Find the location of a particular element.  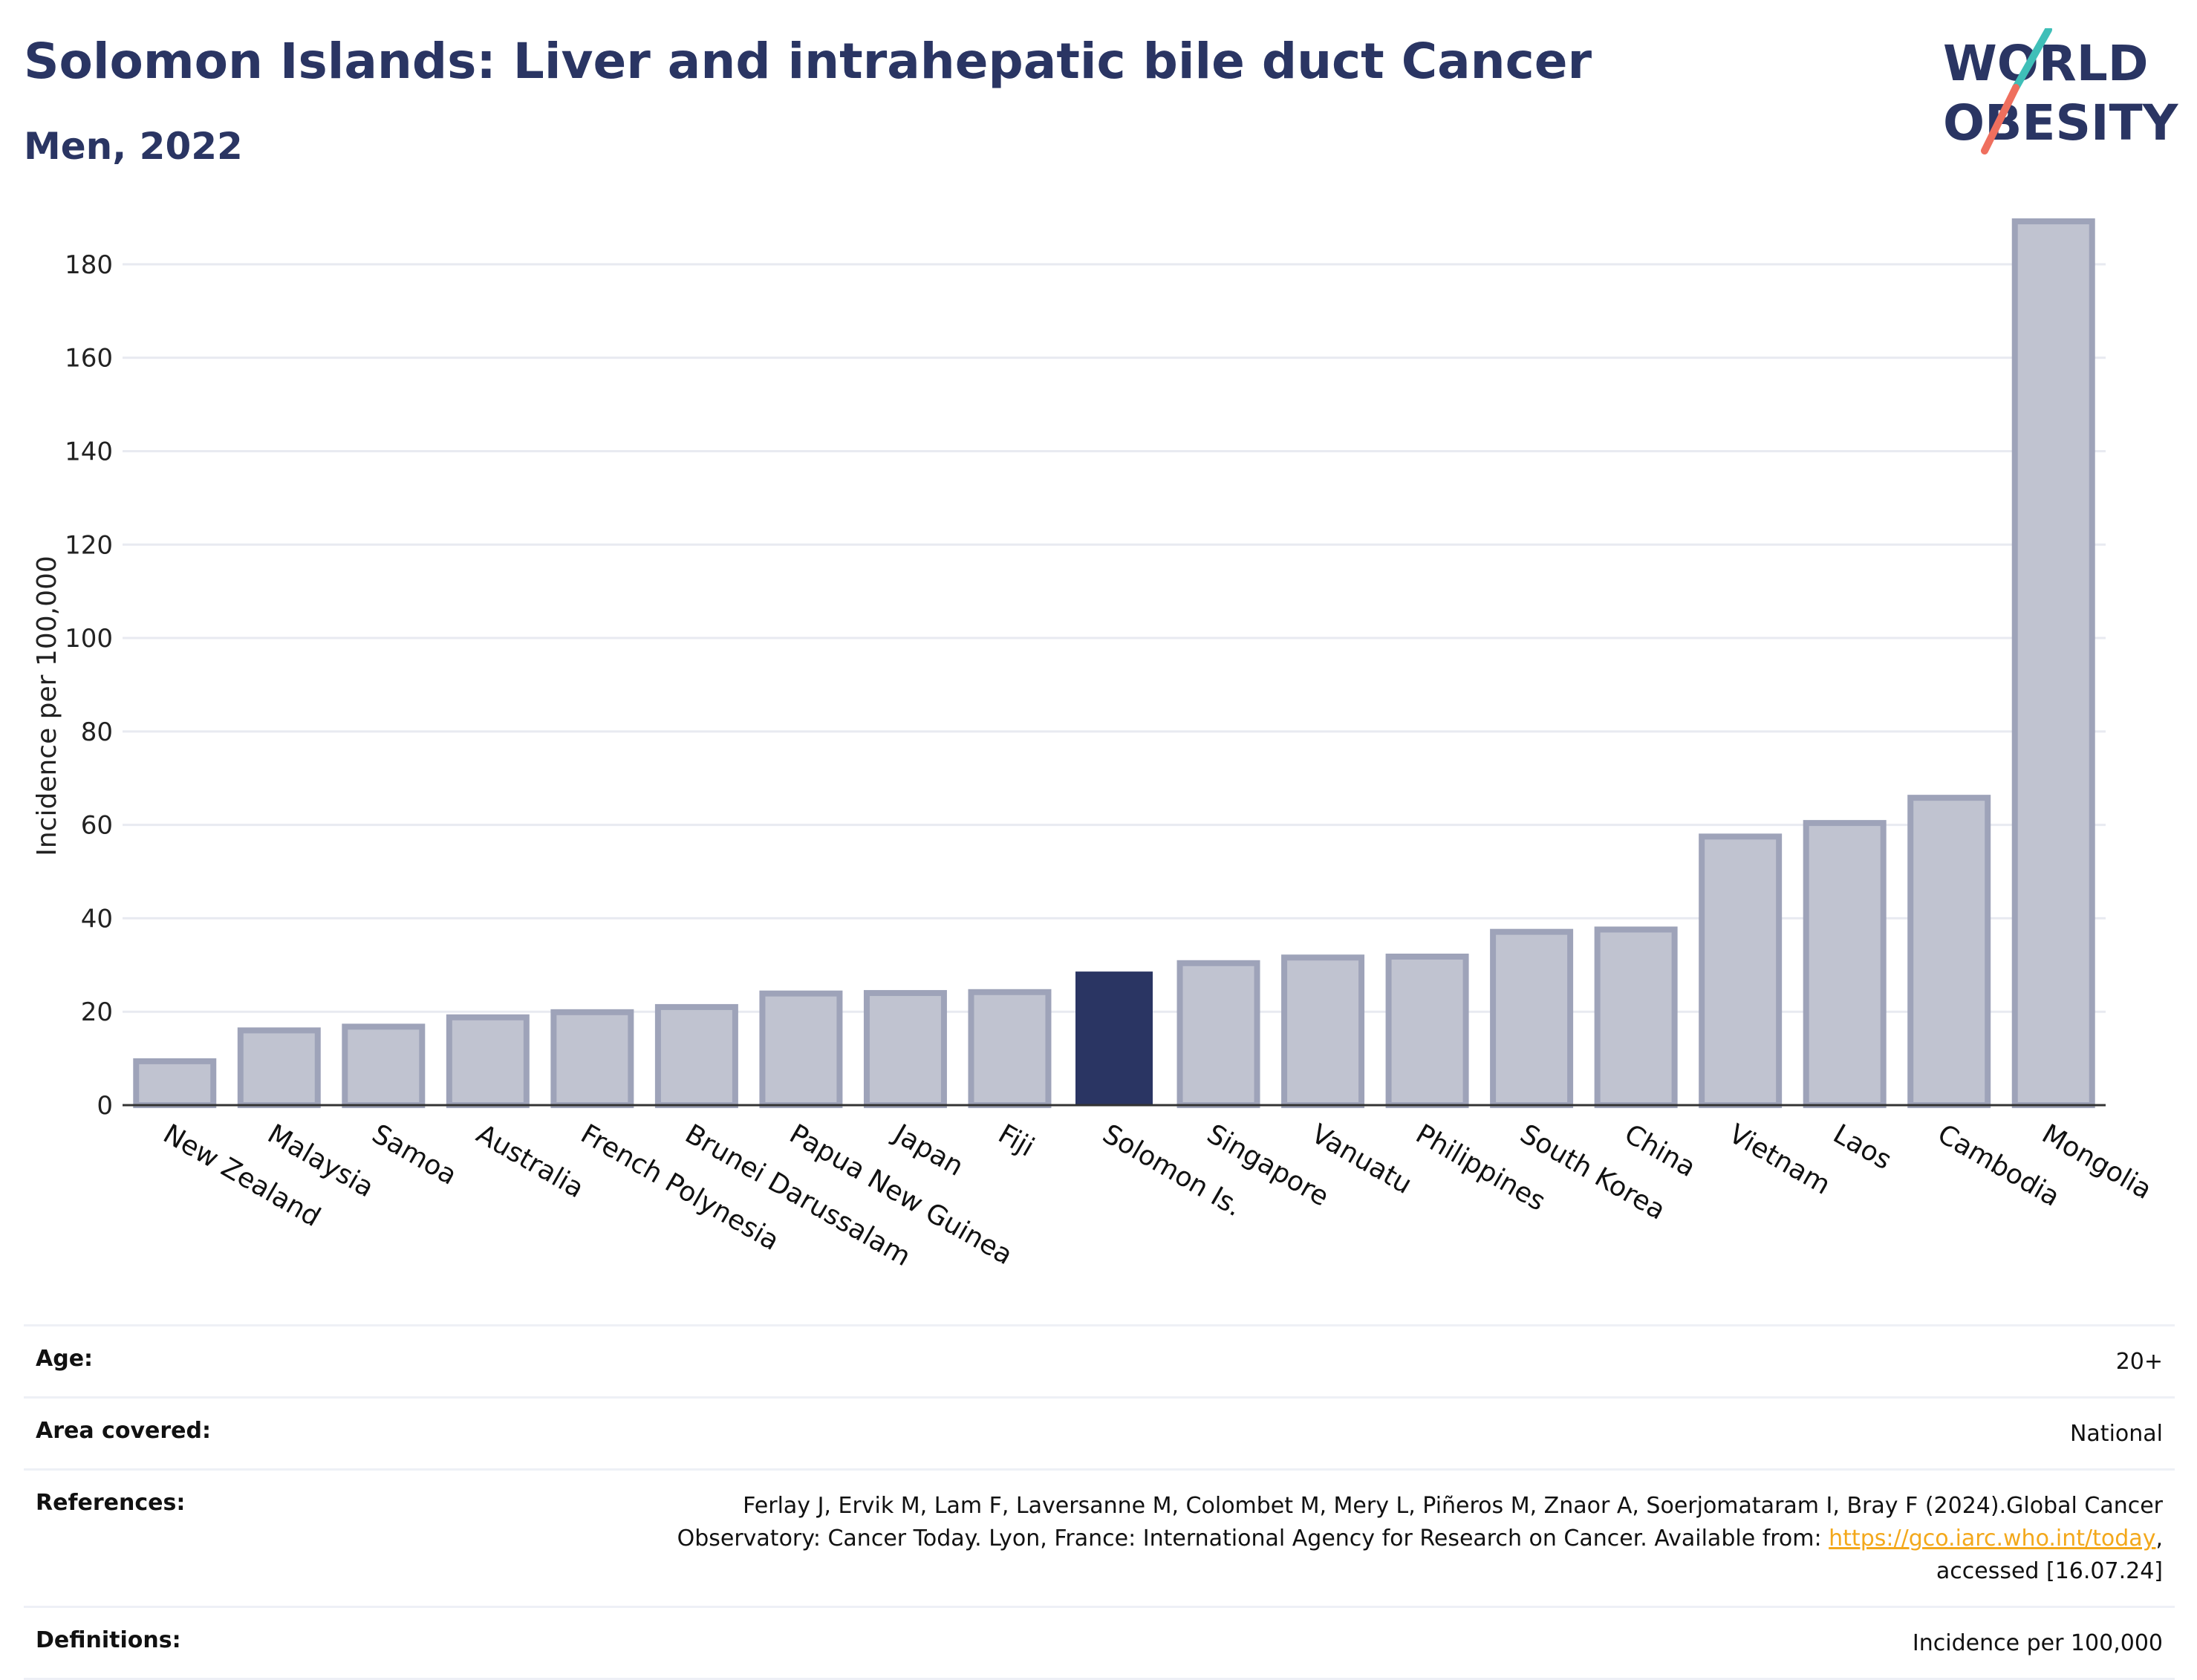

x-tick-label: Vietnam is located at coordinates (1779, 1160).